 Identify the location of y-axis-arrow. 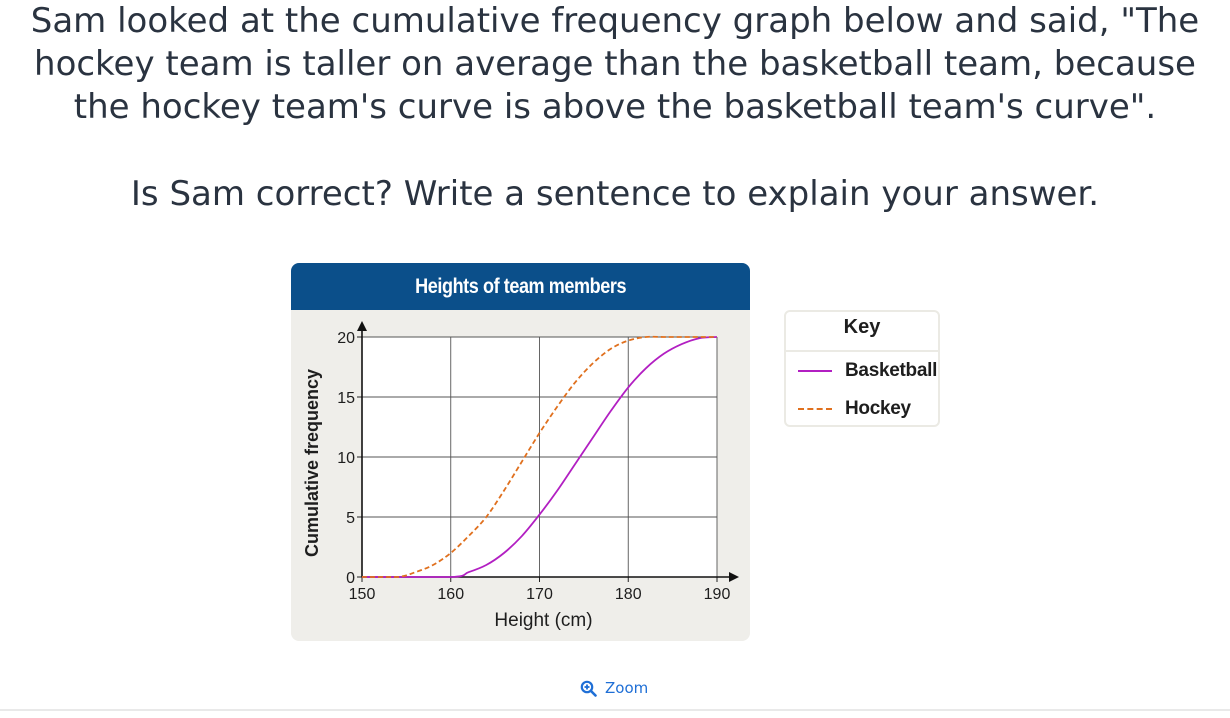
(362, 326).